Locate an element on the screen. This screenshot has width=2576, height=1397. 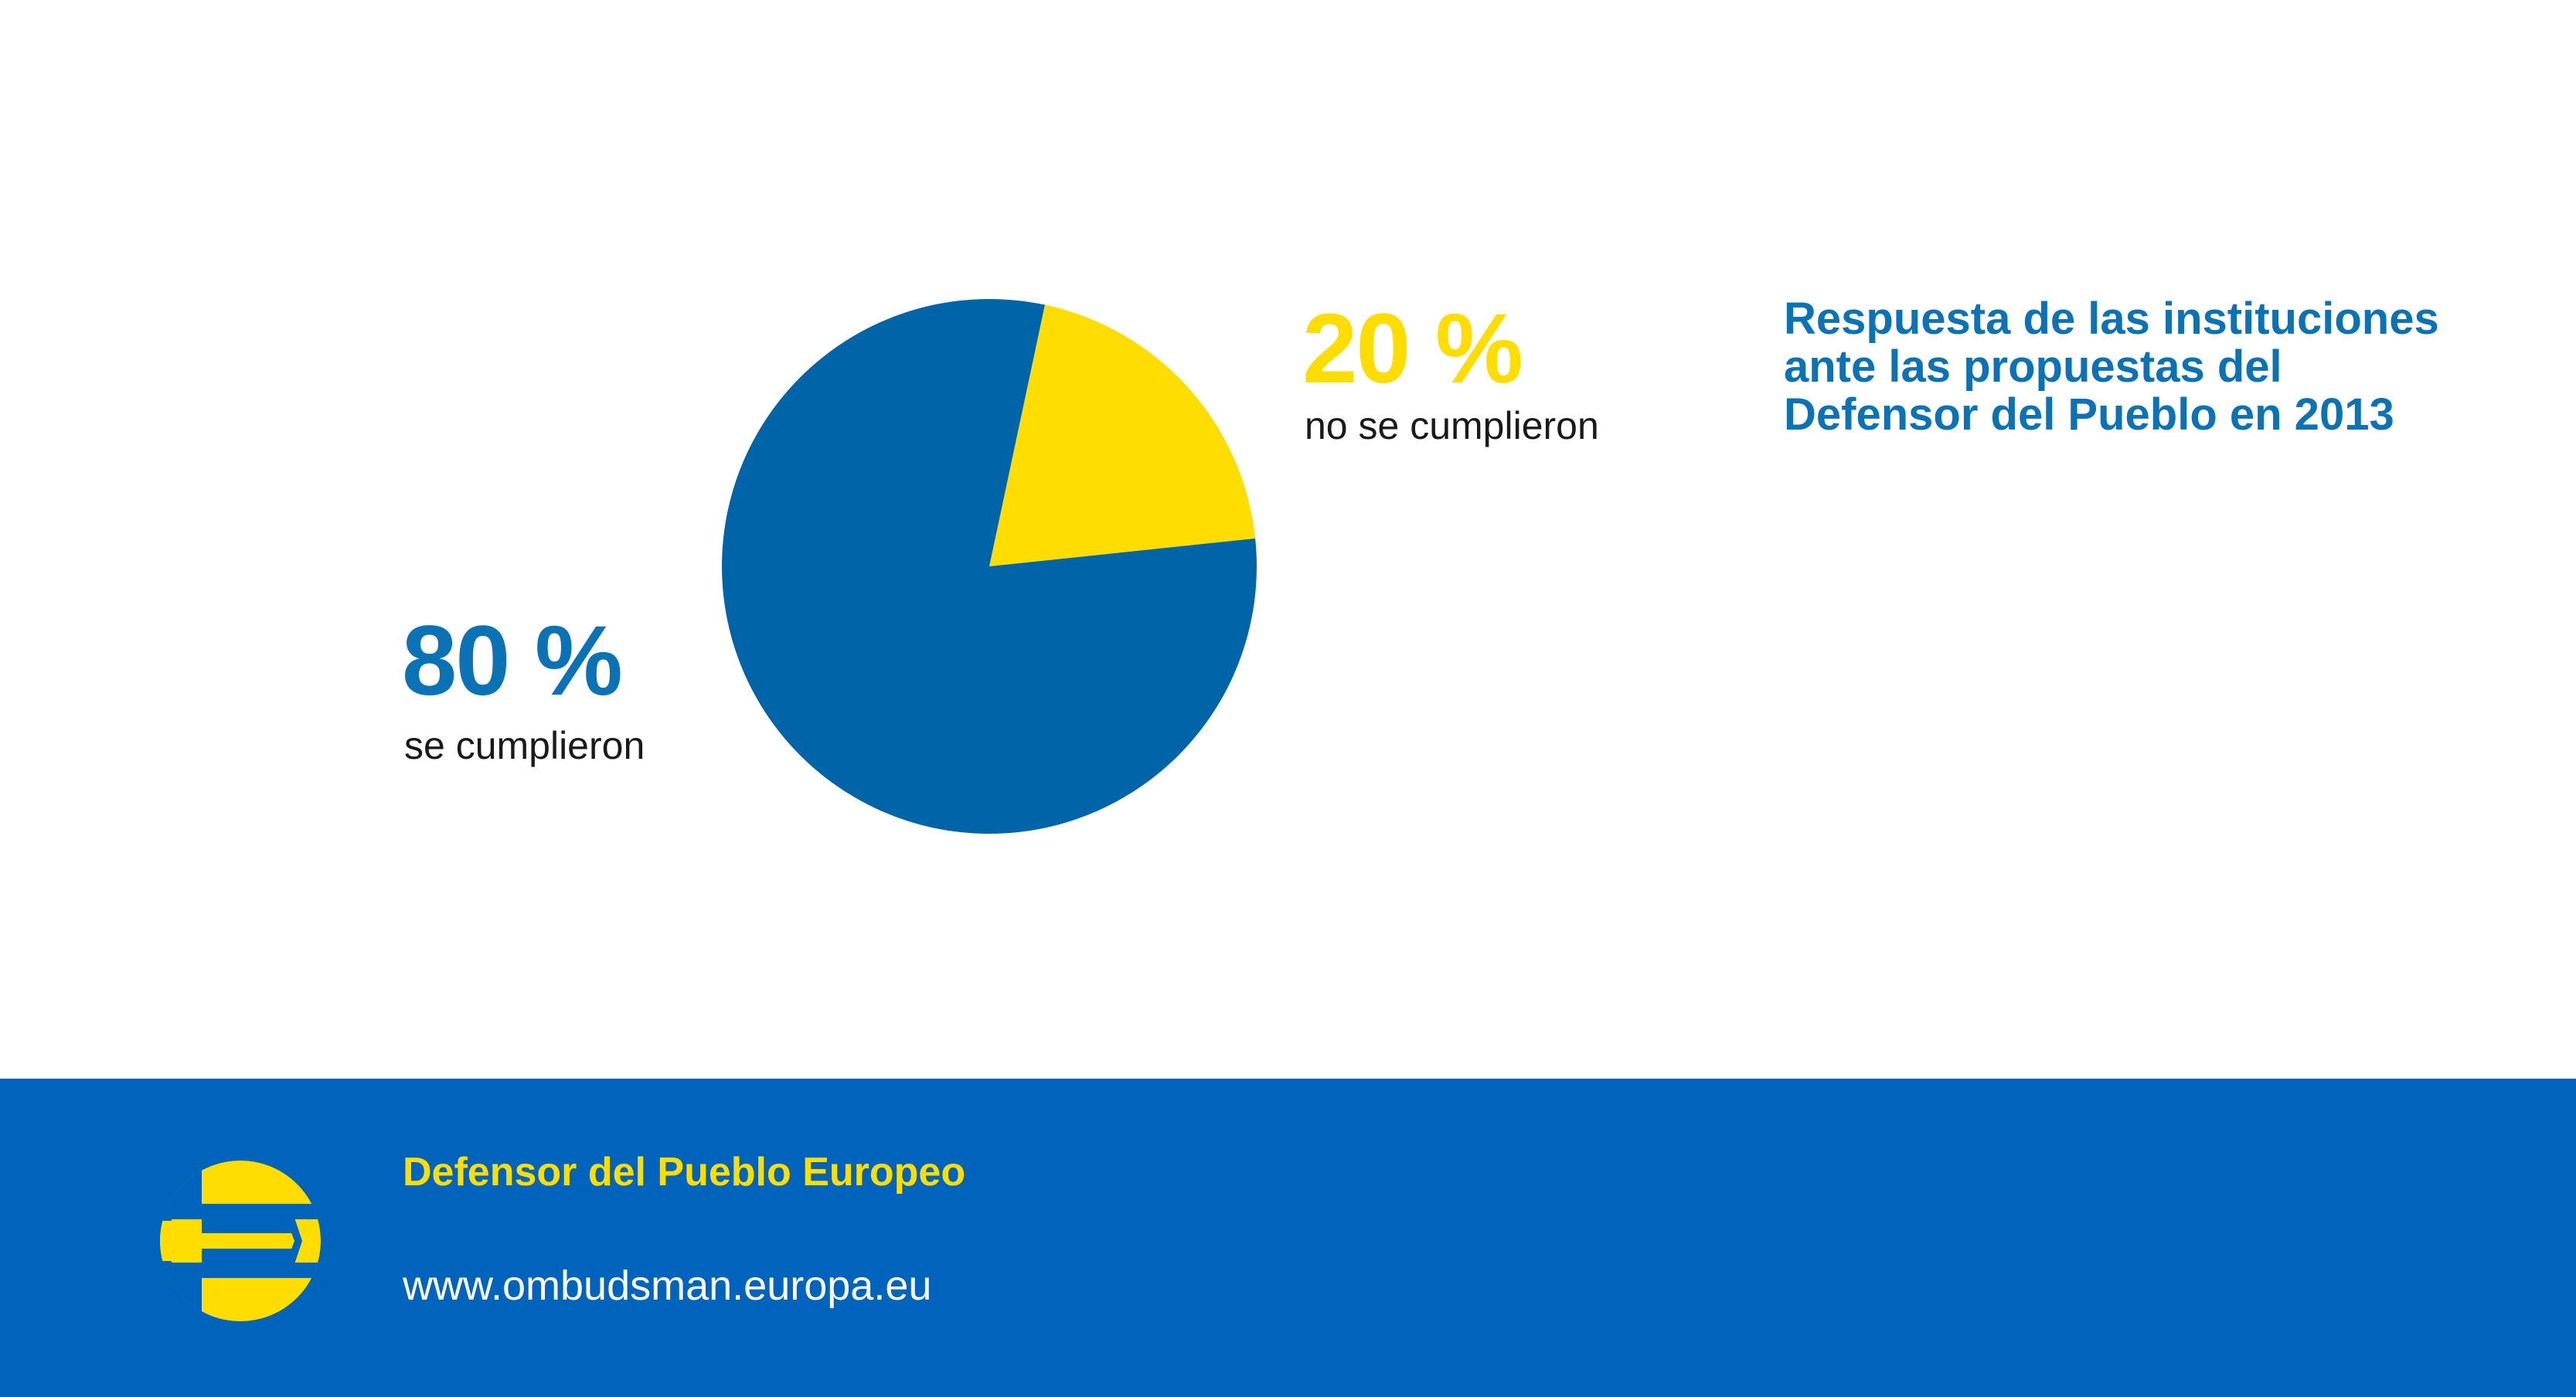
pie-chart is located at coordinates (989, 566).